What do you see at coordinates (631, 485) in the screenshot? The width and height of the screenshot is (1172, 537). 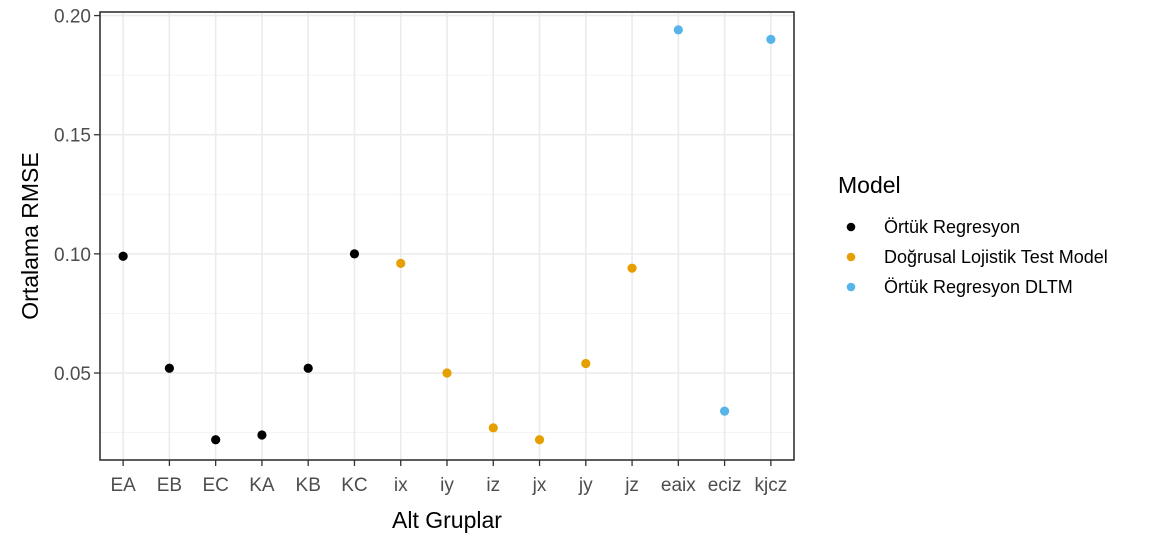 I see `x-tick-label: jz` at bounding box center [631, 485].